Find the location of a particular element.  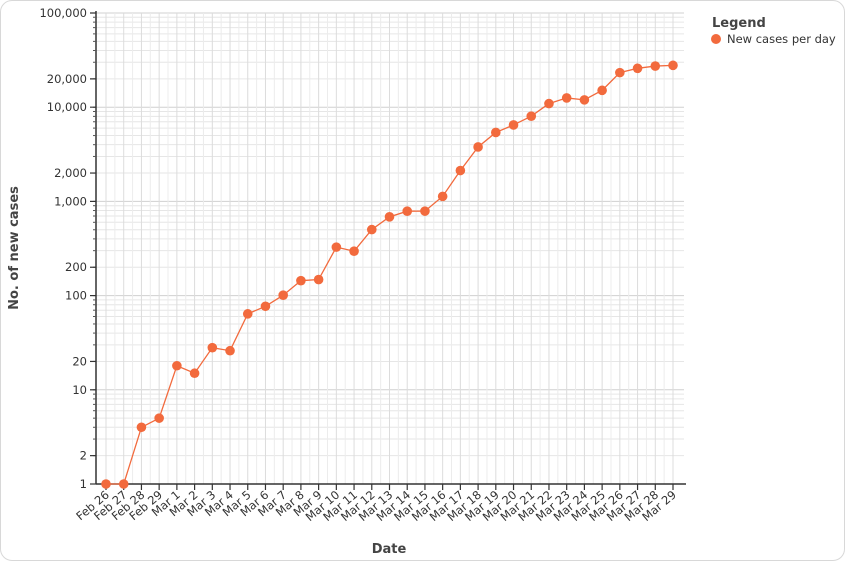

y-tick-label: 100,000 is located at coordinates (63, 13).